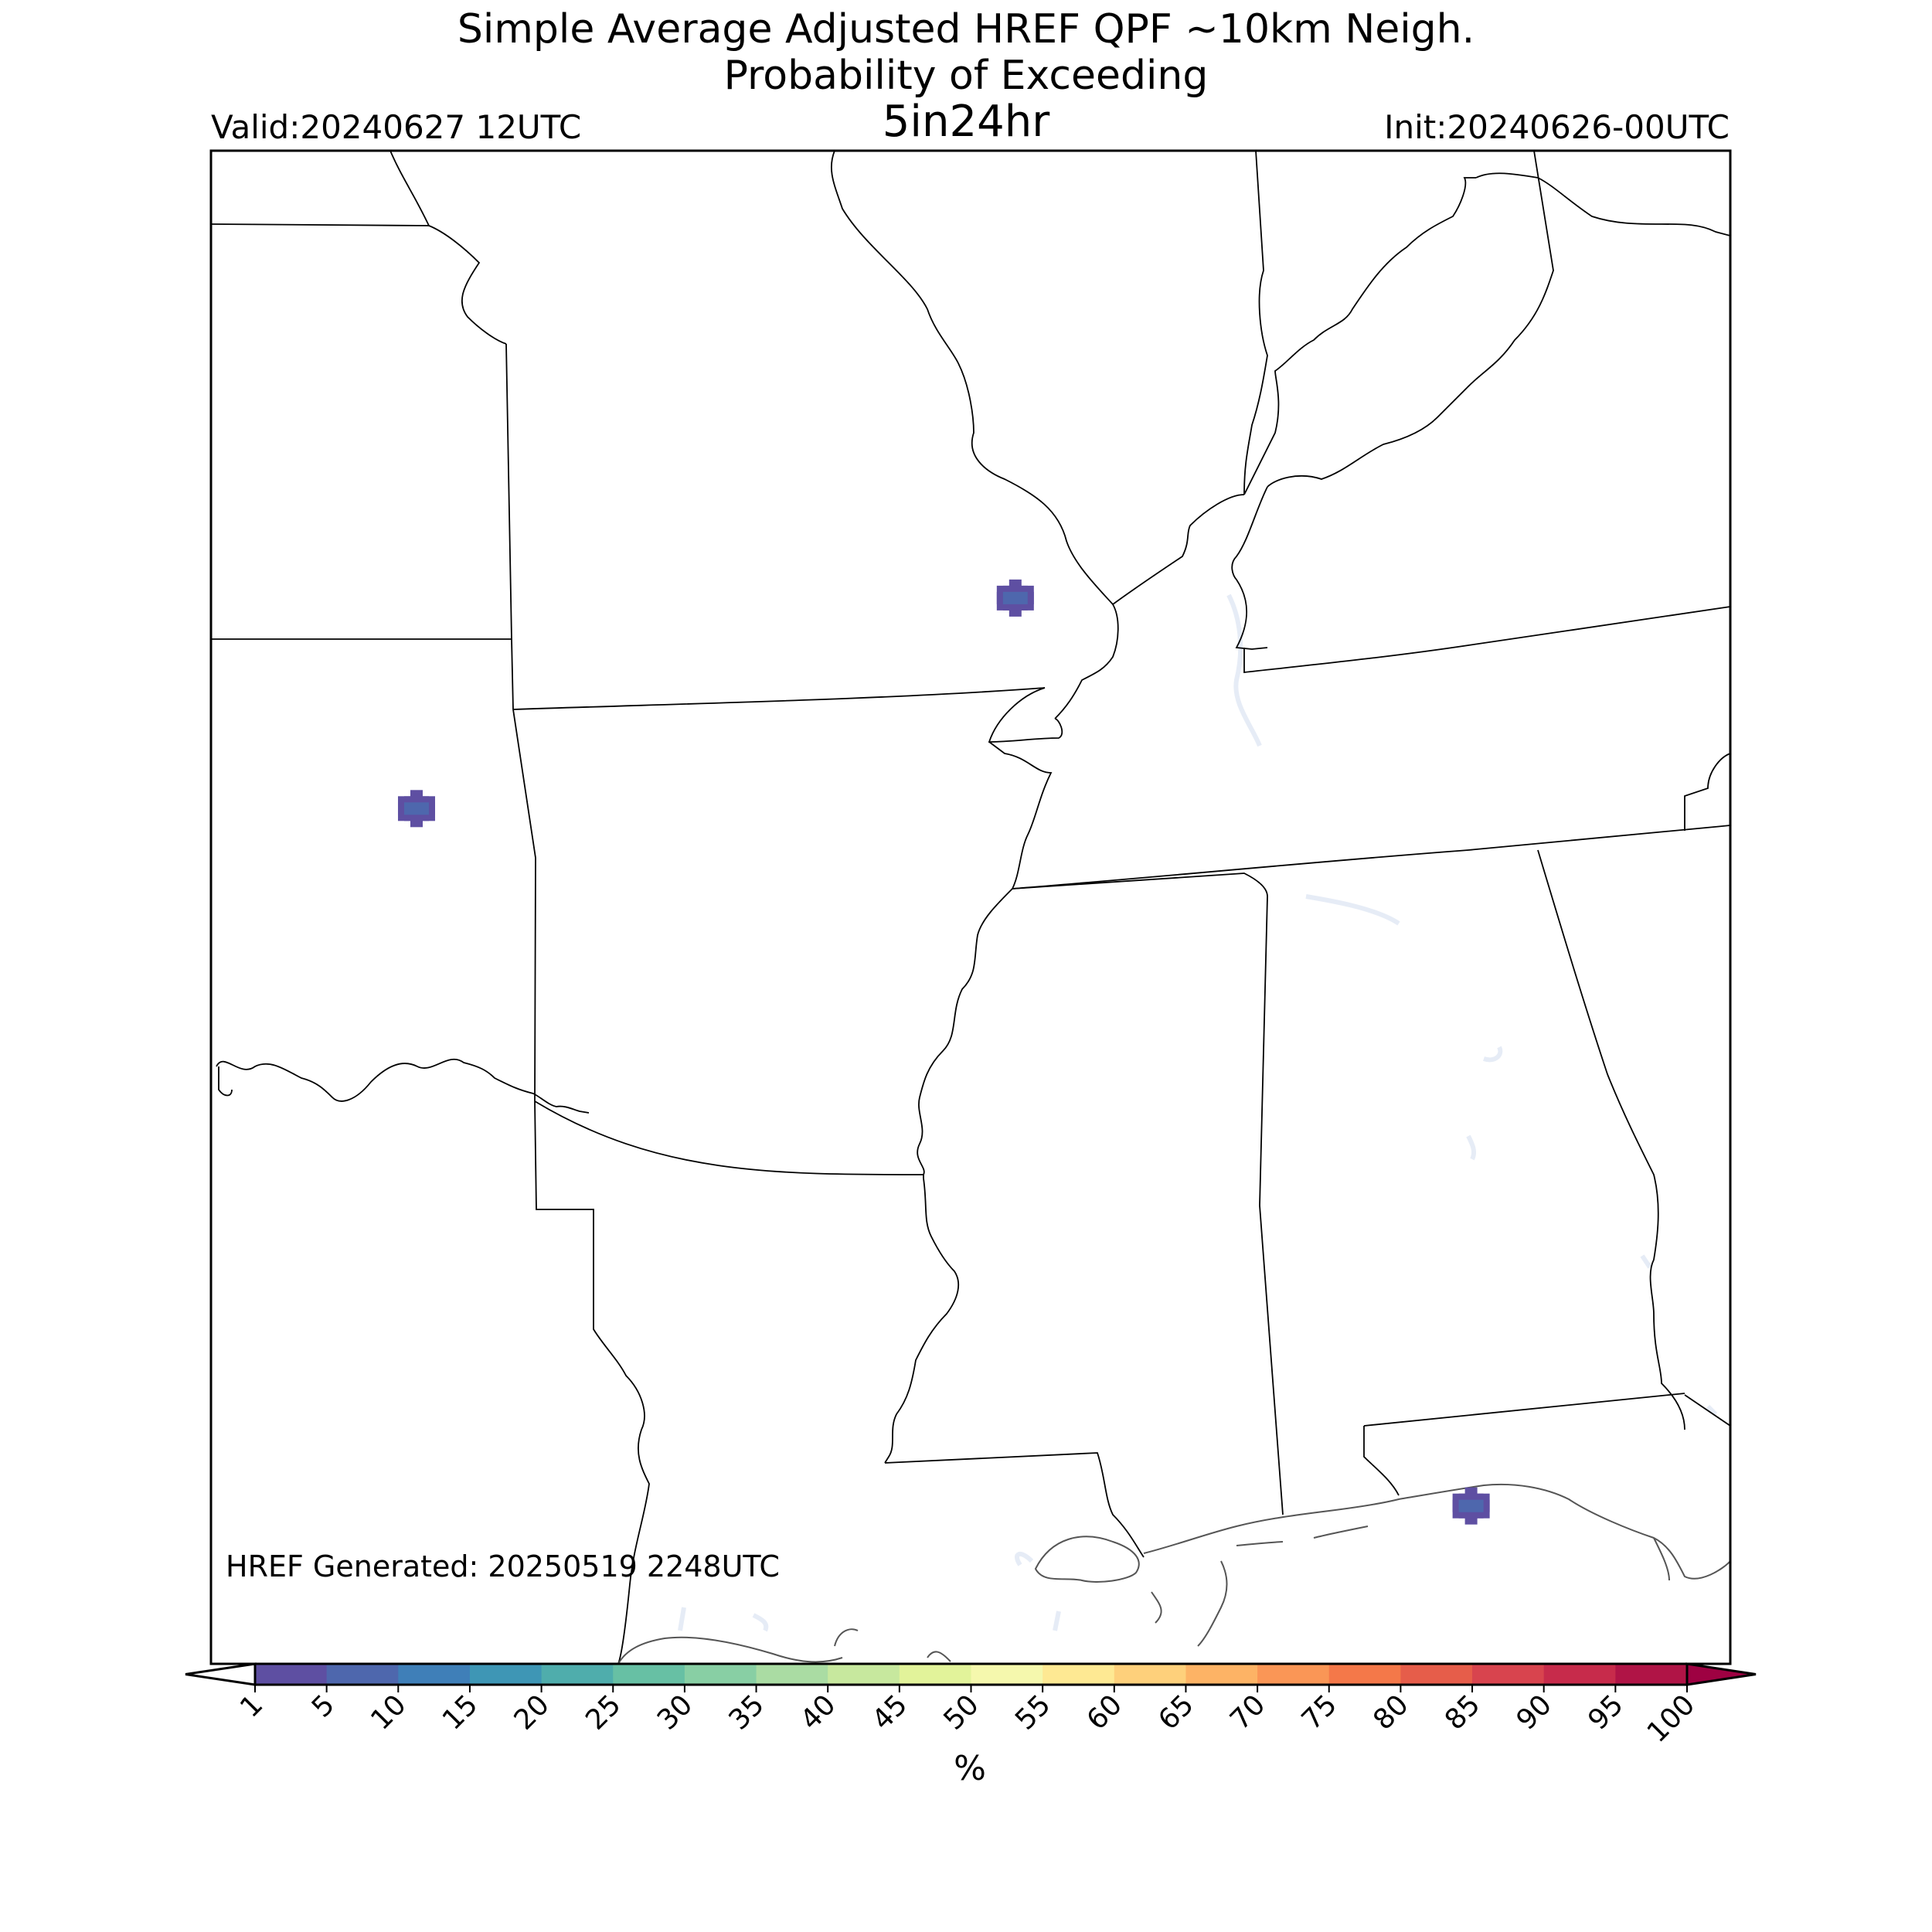  Describe the element at coordinates (396, 127) in the screenshot. I see `valid-time-label: Valid:20240627 12UTC` at that location.